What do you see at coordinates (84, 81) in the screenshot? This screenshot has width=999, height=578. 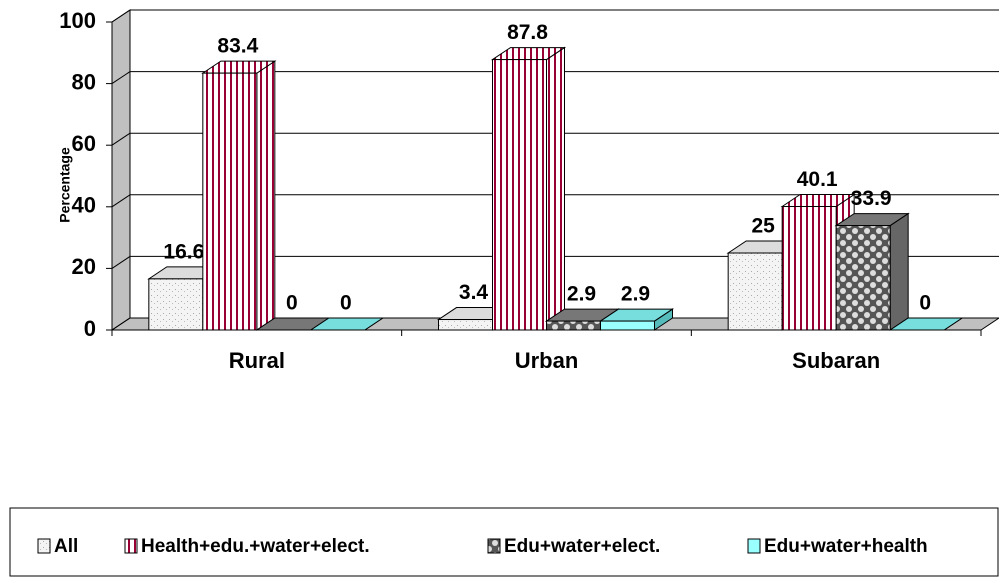 I see `y-tick-label: 80` at bounding box center [84, 81].